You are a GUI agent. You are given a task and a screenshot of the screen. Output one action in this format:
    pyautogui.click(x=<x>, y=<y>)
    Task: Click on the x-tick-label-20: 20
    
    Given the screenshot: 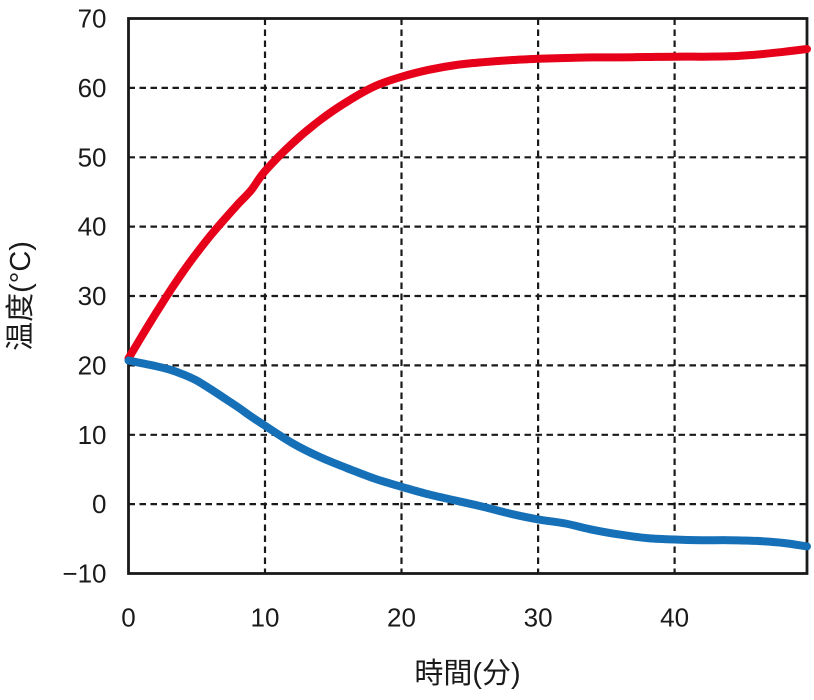 What is the action you would take?
    pyautogui.click(x=401, y=618)
    